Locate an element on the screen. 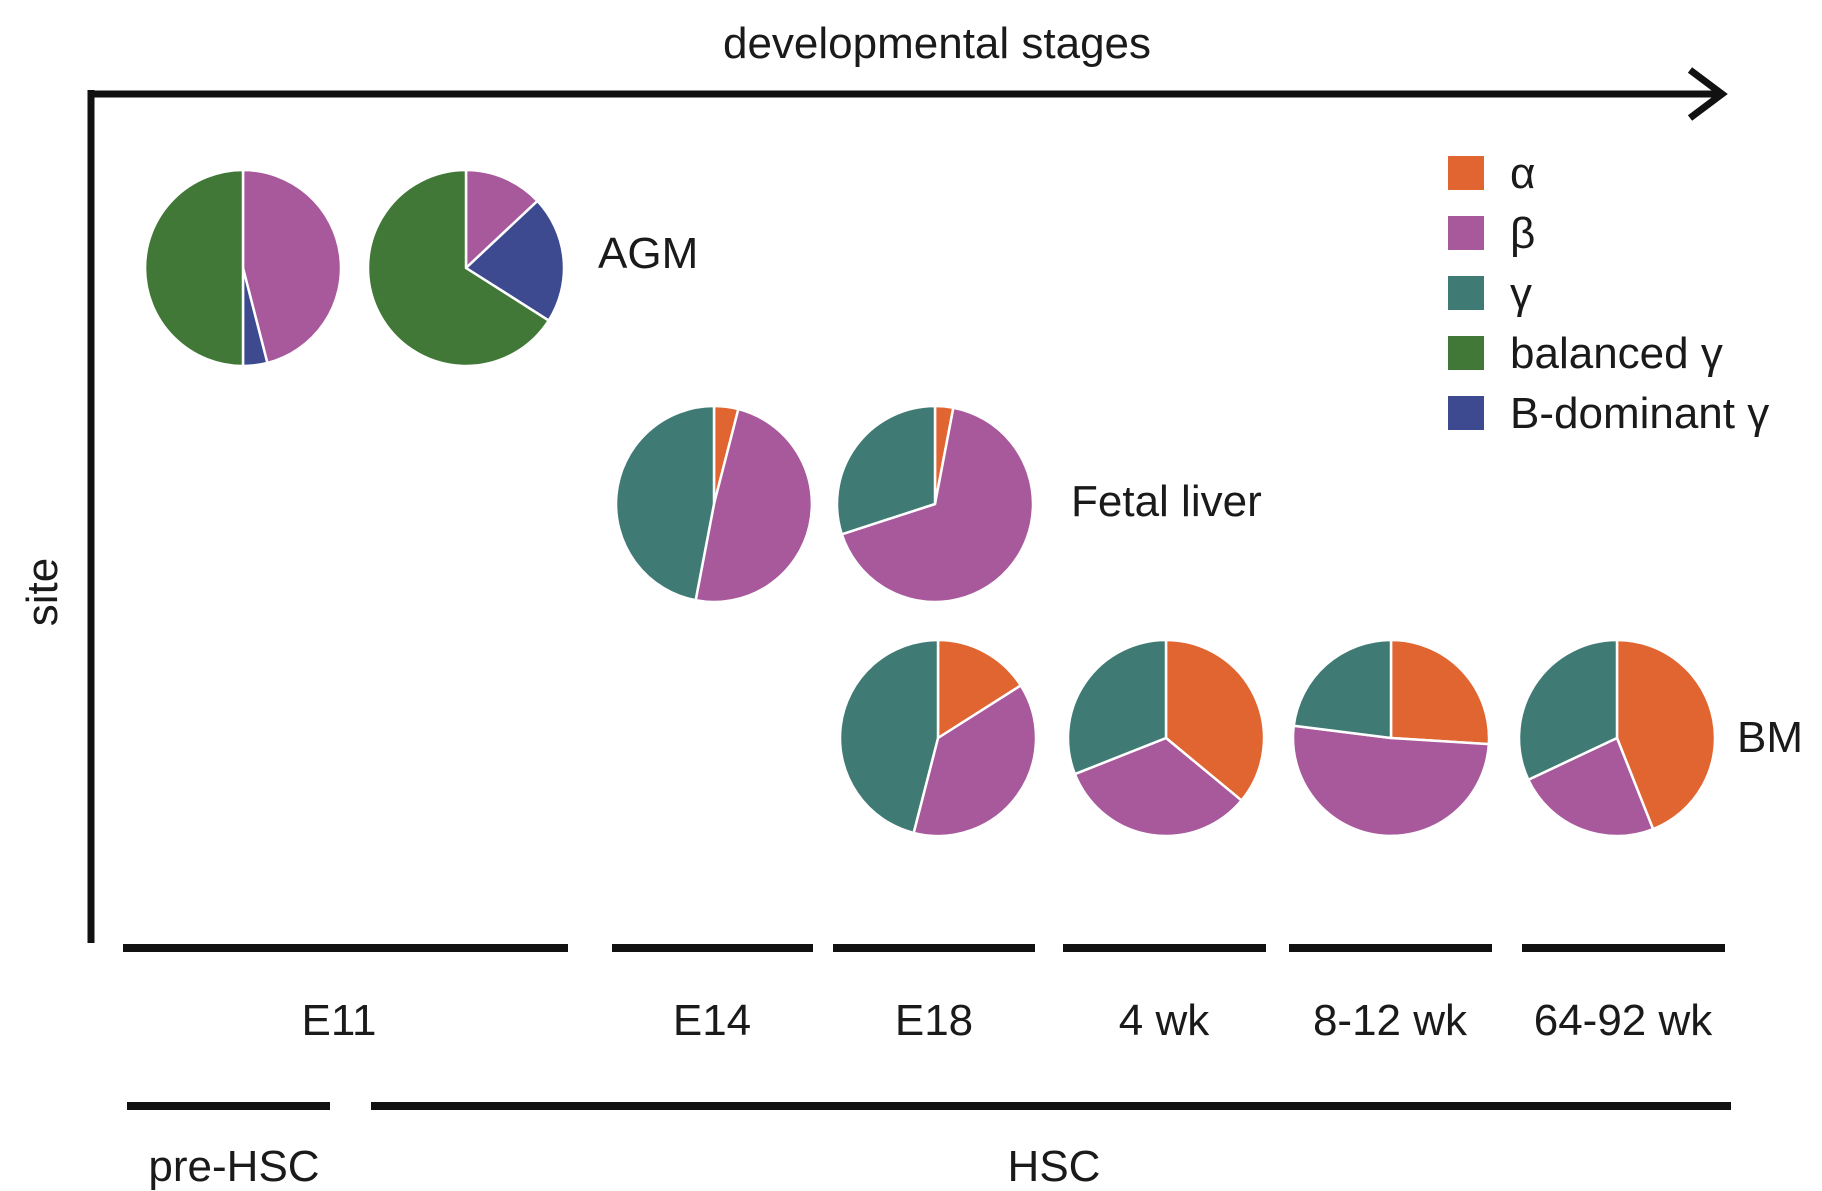  legend-label-b-dominant-gamma: B-dominant γ is located at coordinates (1639, 413).